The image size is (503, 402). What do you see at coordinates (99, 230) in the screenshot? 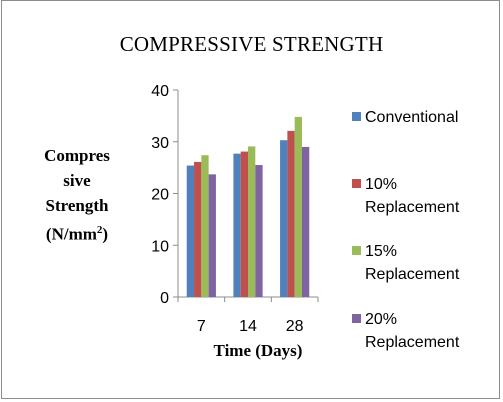
I see `y-axis-label-superscript: 2` at bounding box center [99, 230].